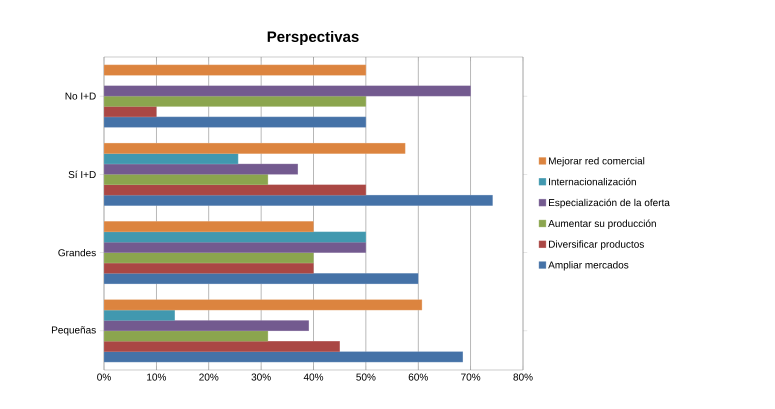 This screenshot has width=775, height=409. What do you see at coordinates (74, 331) in the screenshot?
I see `y-tick-label: Pequeñas` at bounding box center [74, 331].